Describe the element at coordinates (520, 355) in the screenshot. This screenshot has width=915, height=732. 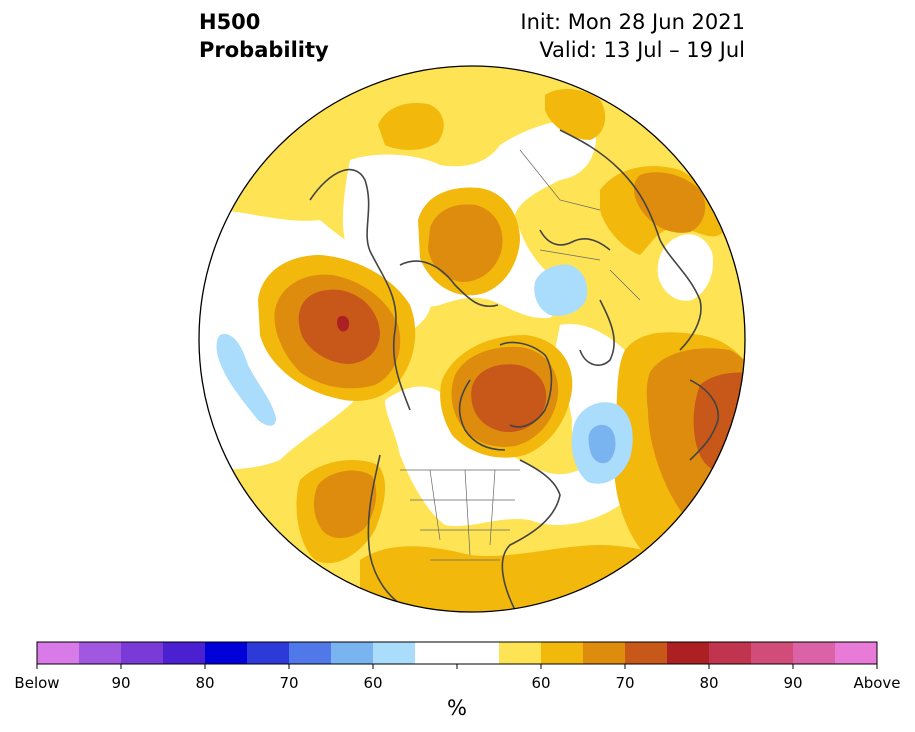
I see `borders` at that location.